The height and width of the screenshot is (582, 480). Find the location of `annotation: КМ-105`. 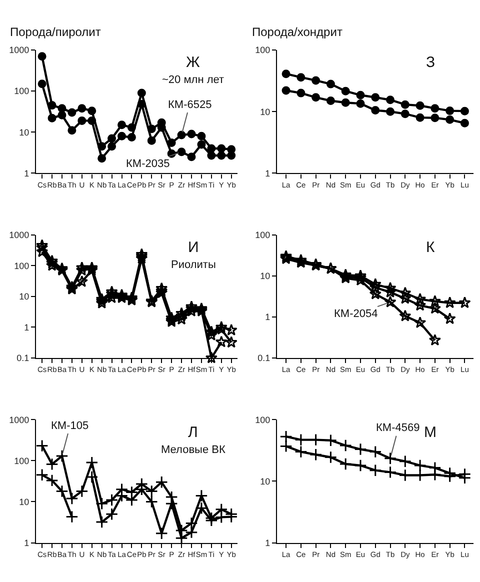

annotation: КМ-105 is located at coordinates (70, 426).